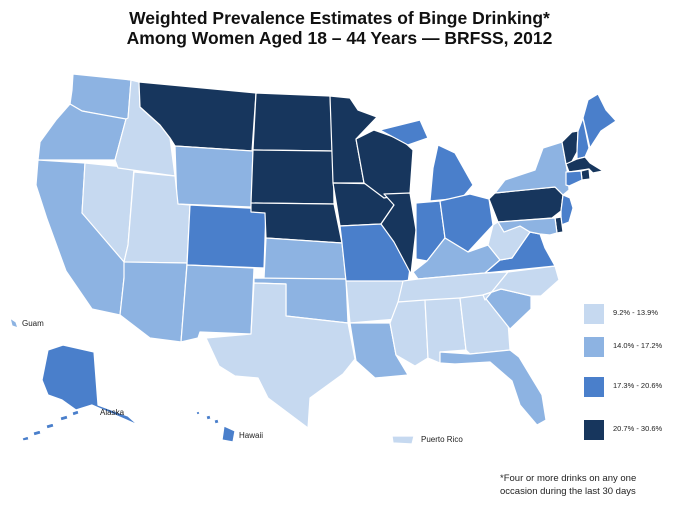 This screenshot has height=509, width=679. I want to click on state-SD, so click(292, 177).